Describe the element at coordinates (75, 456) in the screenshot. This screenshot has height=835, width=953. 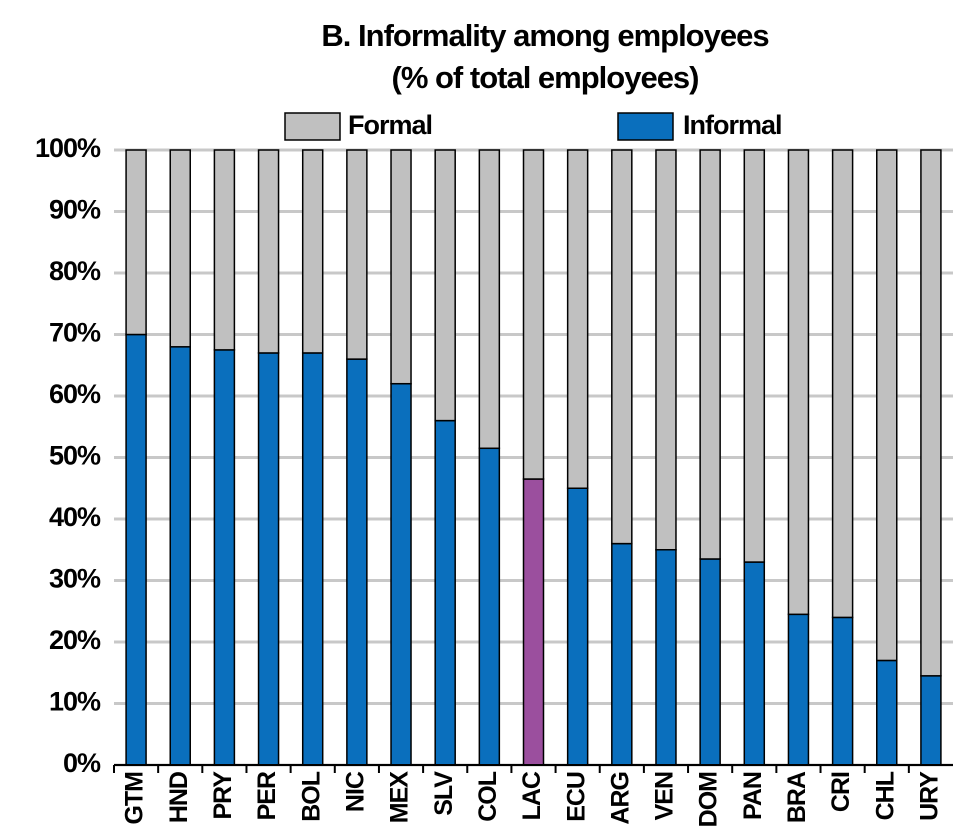
I see `y-tick-label: 50%` at that location.